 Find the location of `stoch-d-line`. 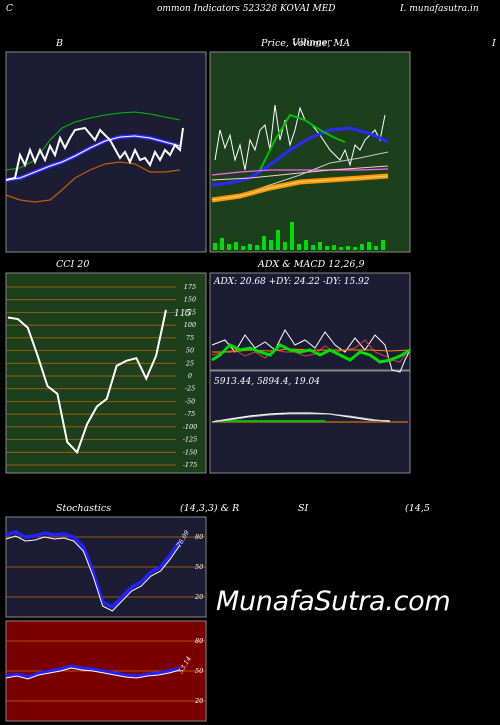

stoch-d-line is located at coordinates (93, 570).